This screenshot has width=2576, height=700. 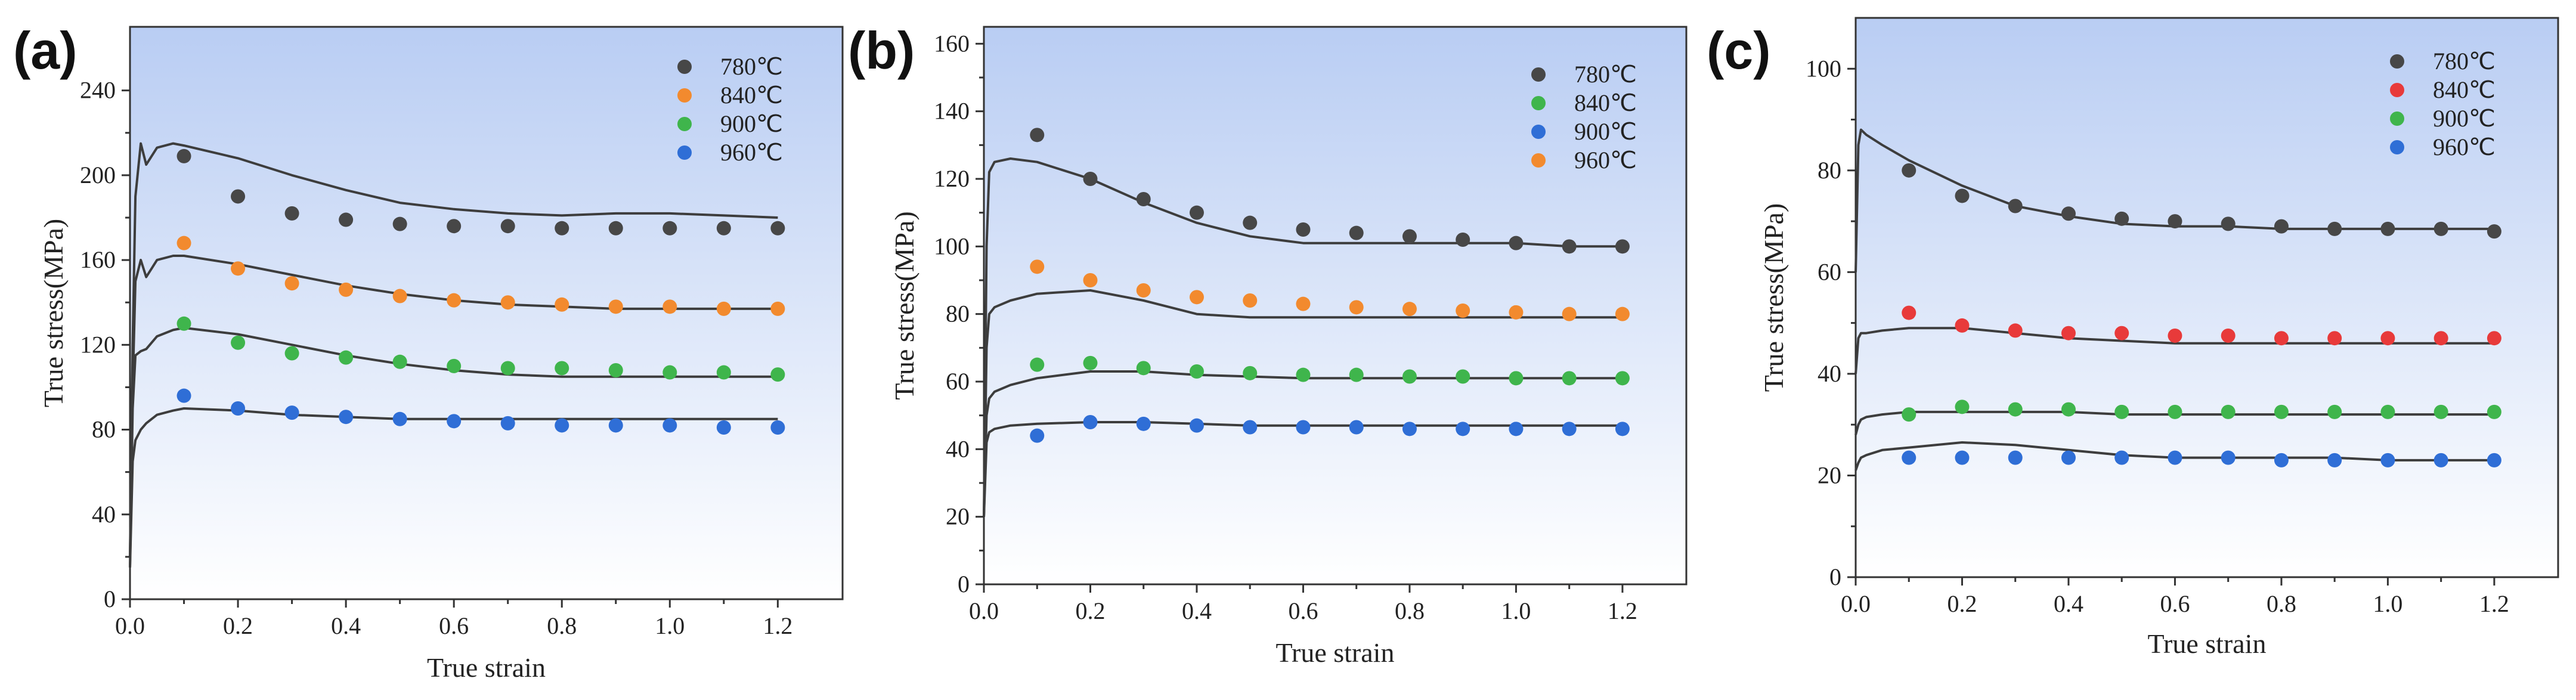 What do you see at coordinates (964, 584) in the screenshot?
I see `y-tick-label: 0` at bounding box center [964, 584].